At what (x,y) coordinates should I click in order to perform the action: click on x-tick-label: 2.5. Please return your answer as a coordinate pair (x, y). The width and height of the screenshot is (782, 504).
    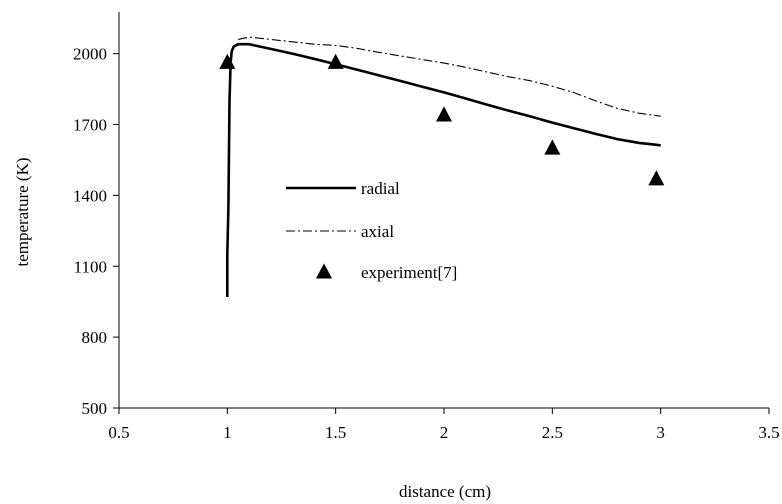
    Looking at the image, I should click on (552, 432).